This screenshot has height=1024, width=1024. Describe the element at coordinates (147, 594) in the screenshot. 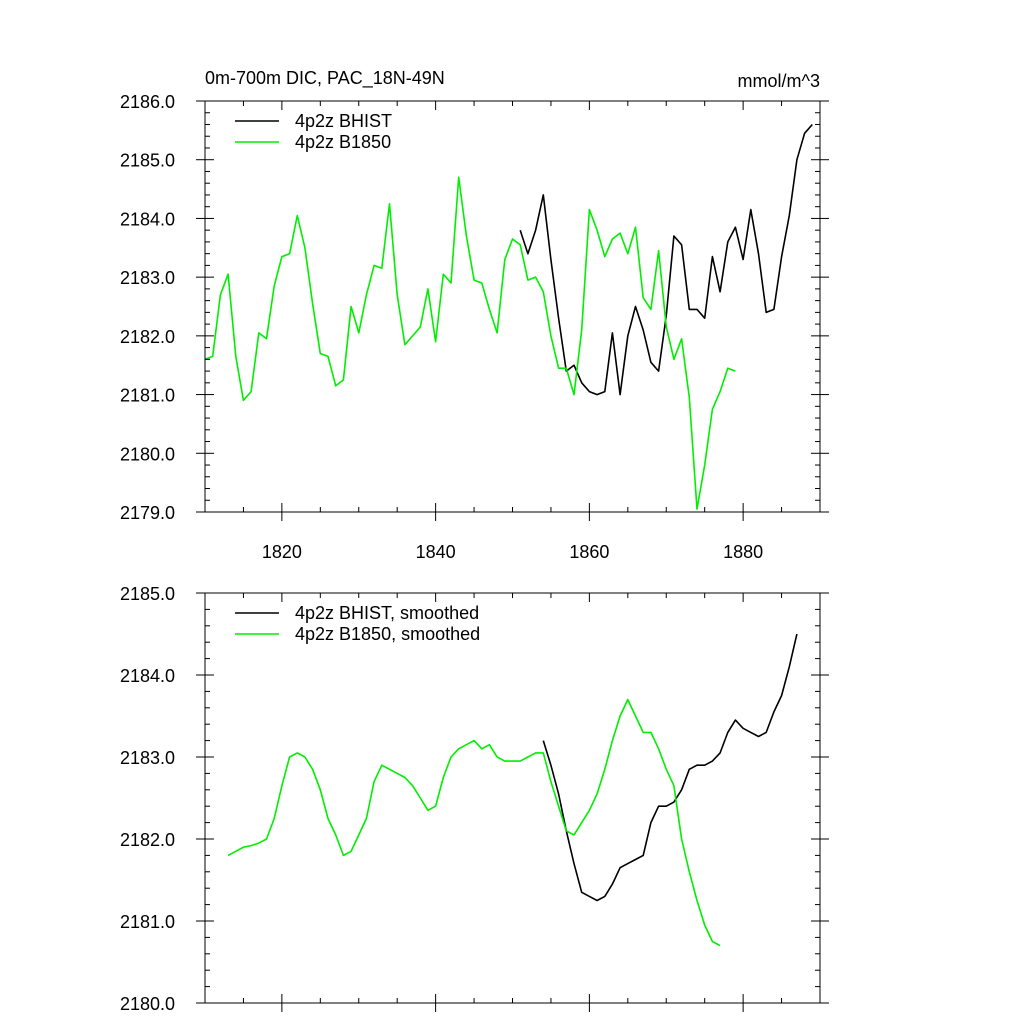

I see `bottom-y-tick-label: 2185.0` at that location.